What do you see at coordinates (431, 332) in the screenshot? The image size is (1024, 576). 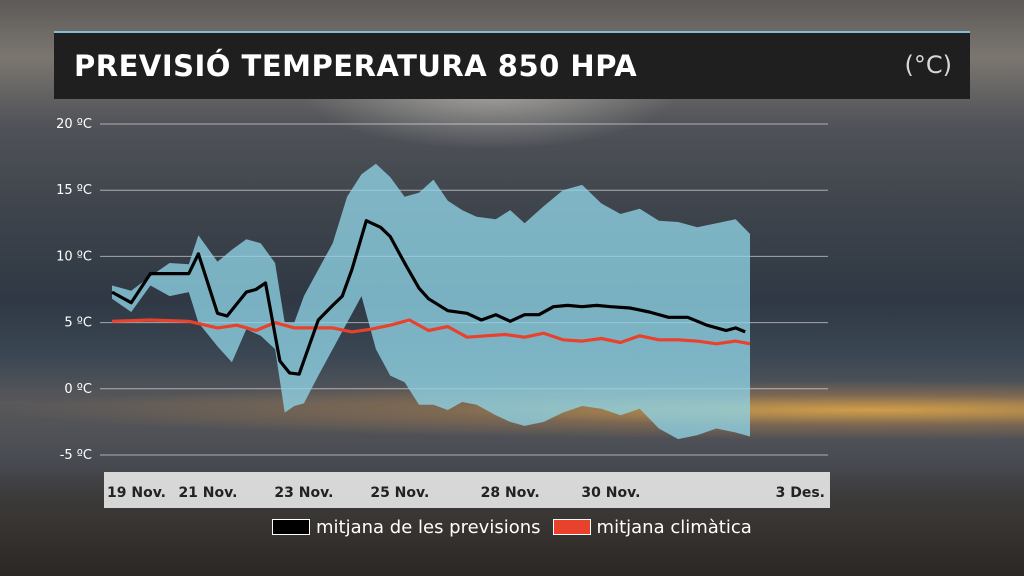 I see `climate-mean-line` at bounding box center [431, 332].